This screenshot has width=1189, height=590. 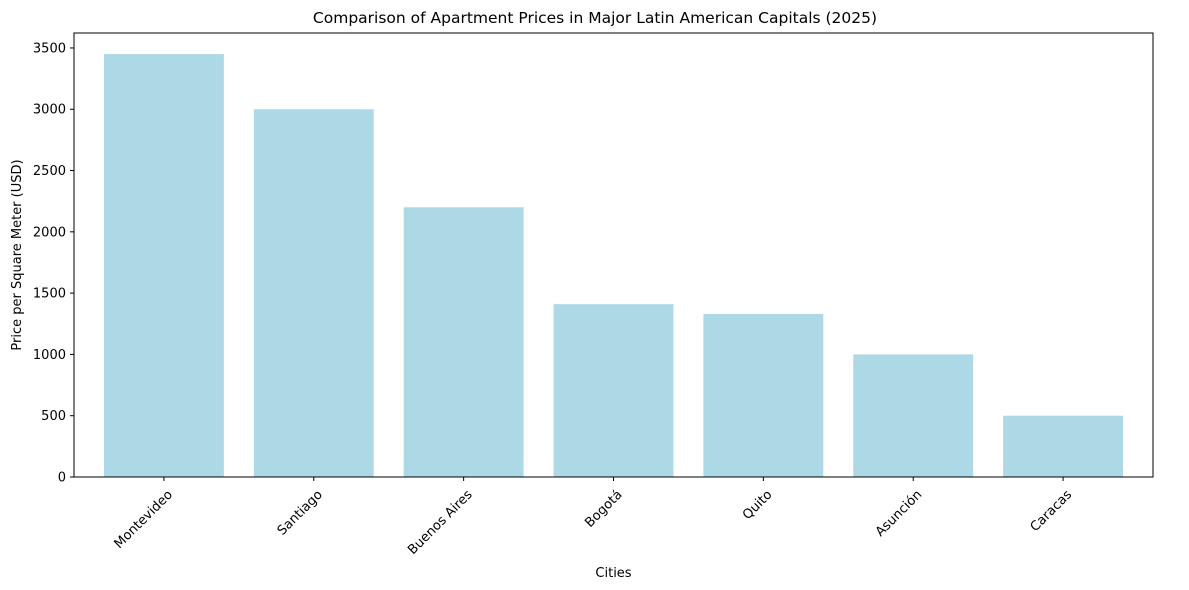 I want to click on x-tick-label: Asunción, so click(x=899, y=513).